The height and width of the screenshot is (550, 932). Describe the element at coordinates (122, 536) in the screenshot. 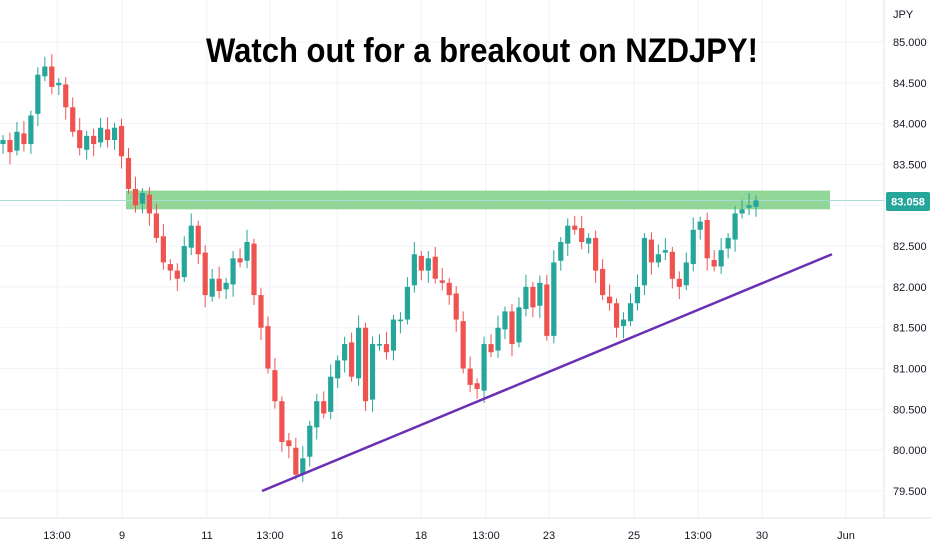

I see `x-tick-label: 9` at that location.